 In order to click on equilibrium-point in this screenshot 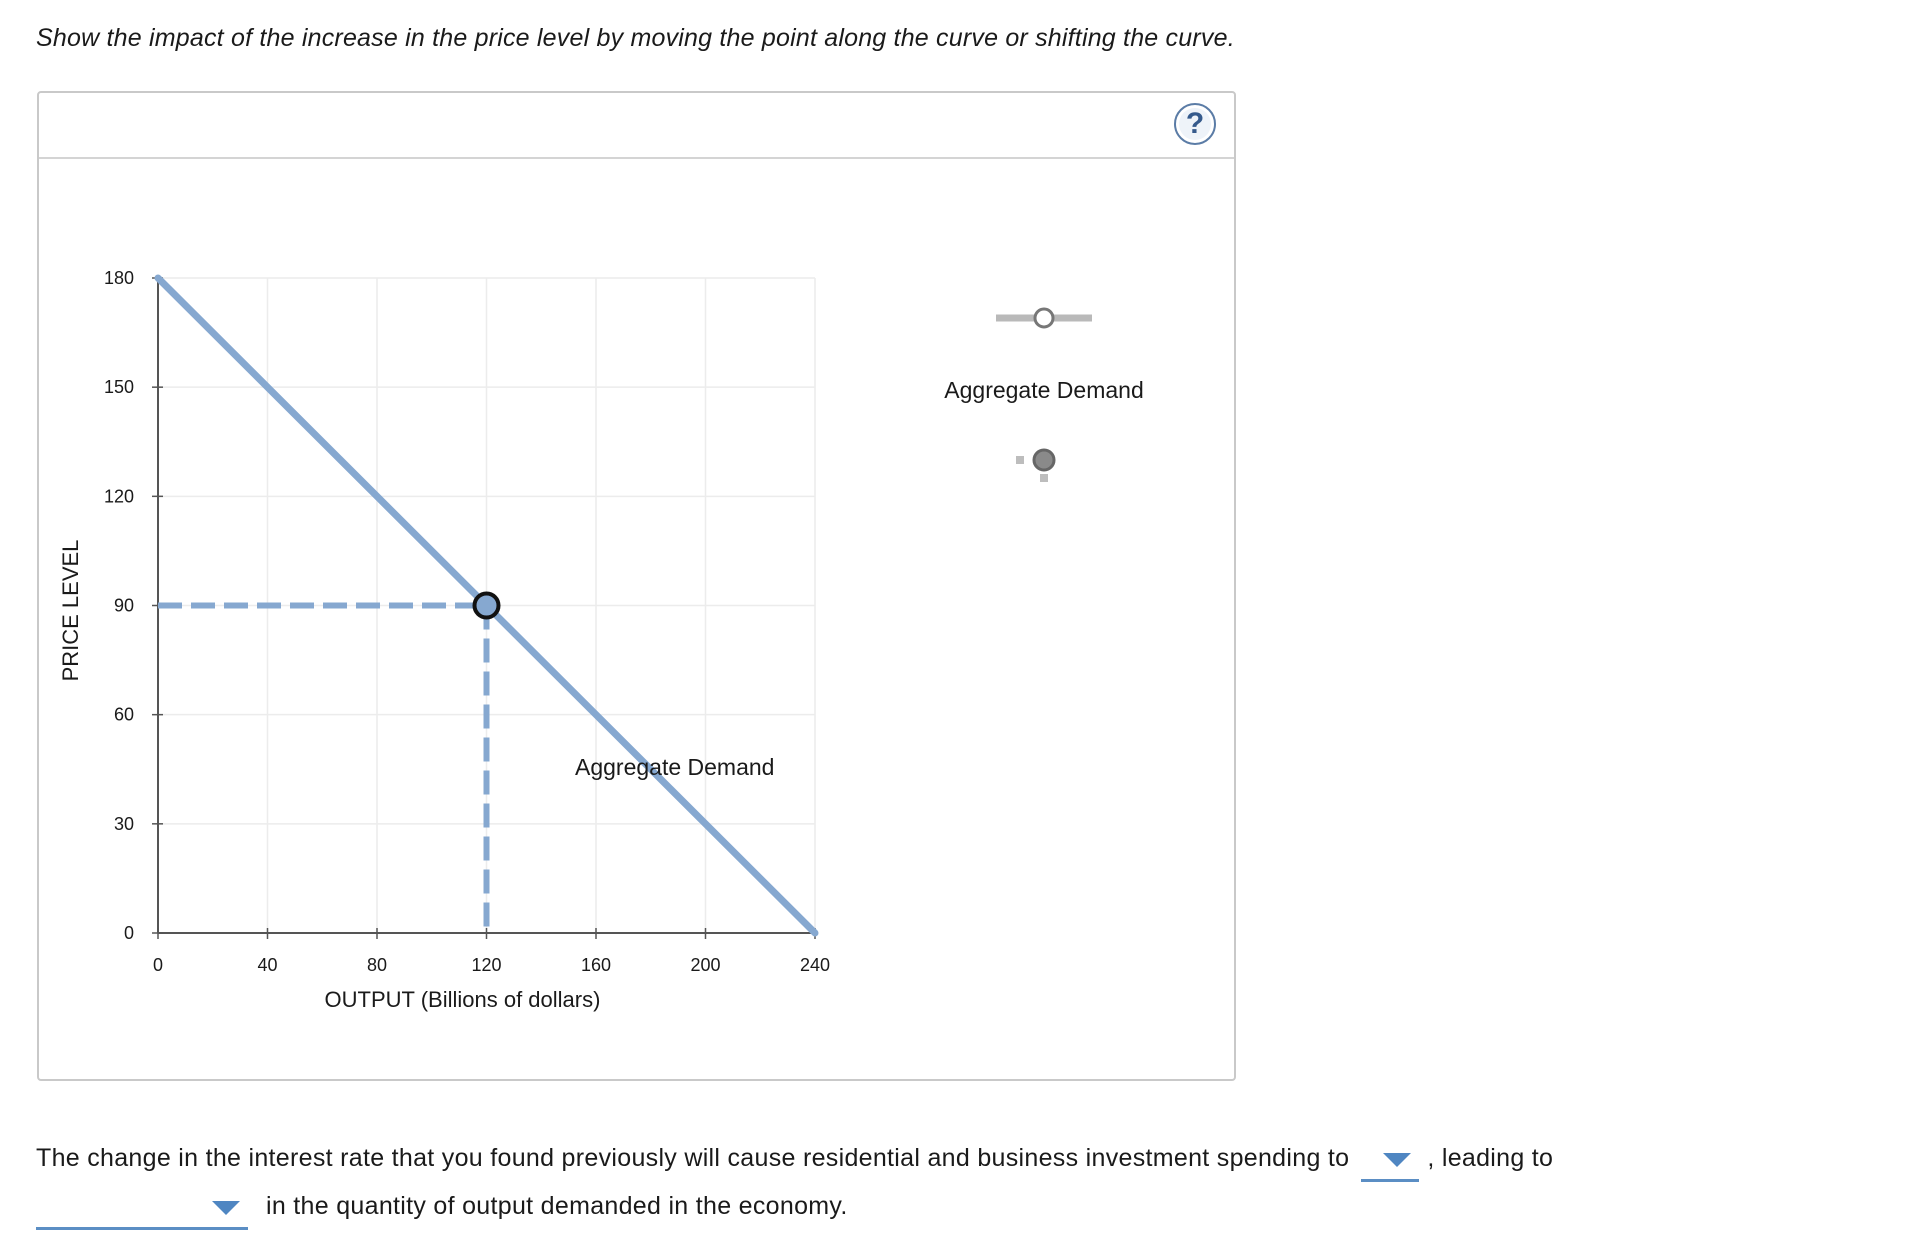, I will do `click(486, 605)`.